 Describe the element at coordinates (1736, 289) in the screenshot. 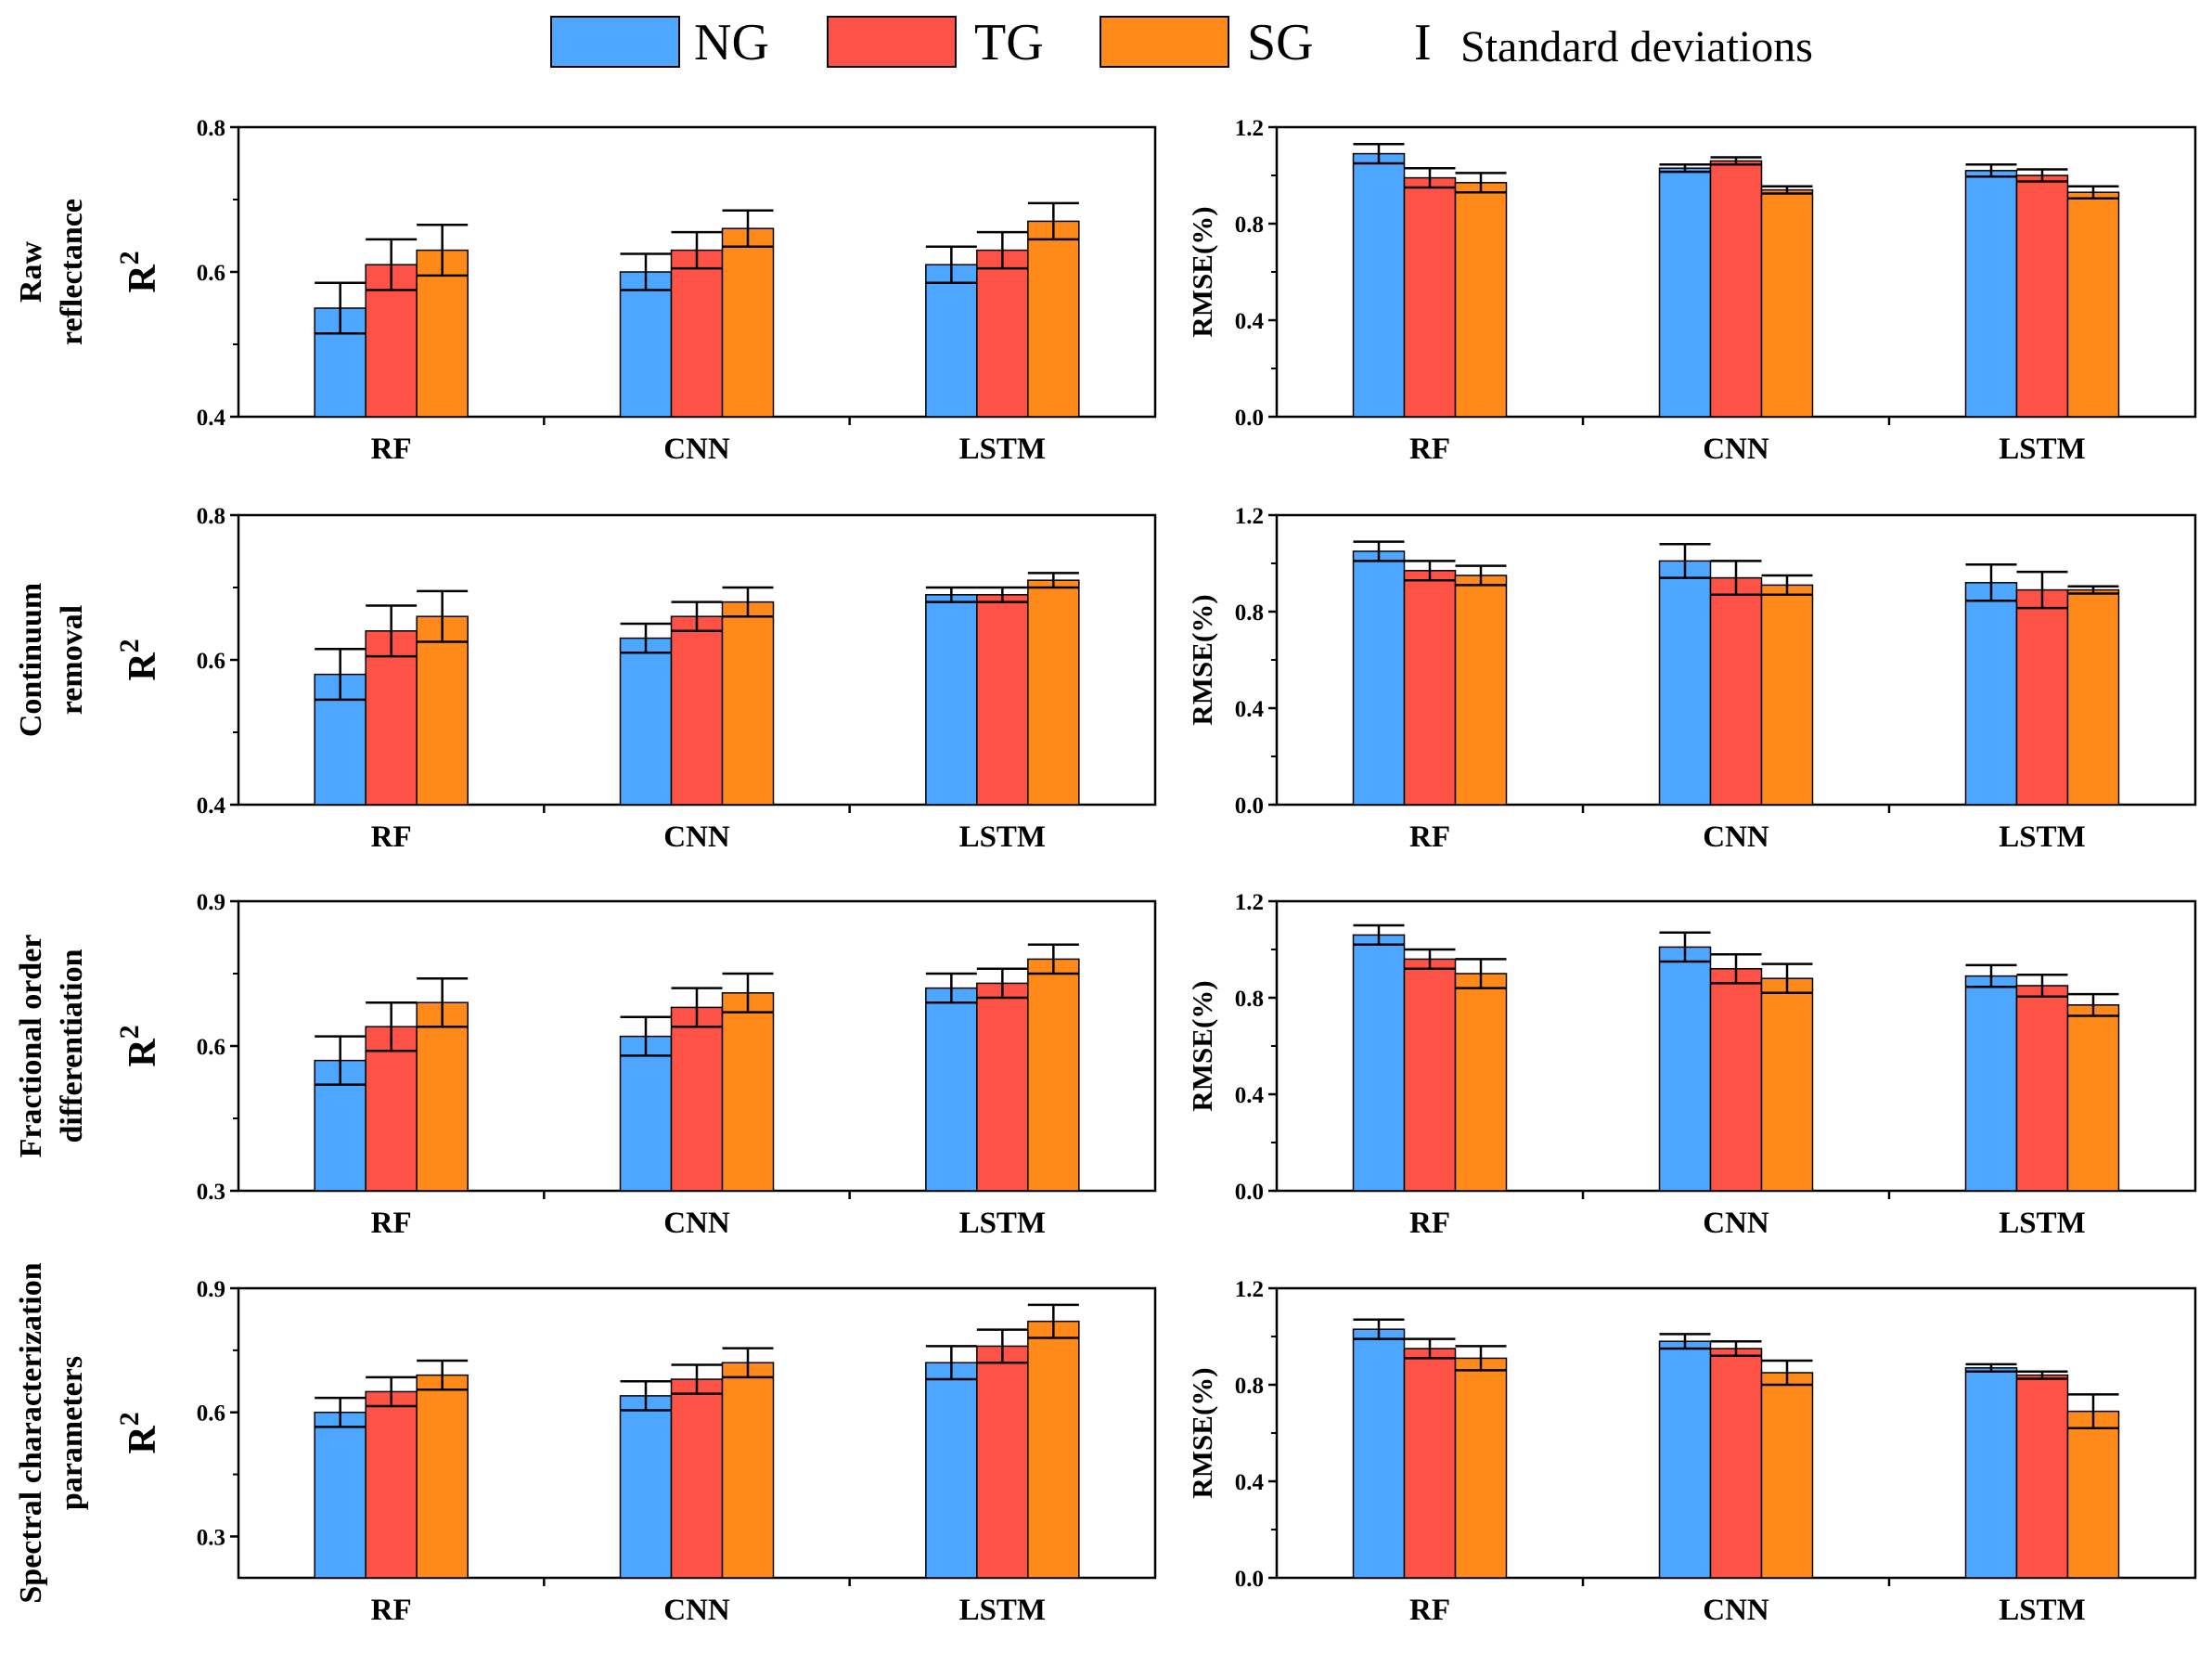

I see `bar-tg-cnn: TG CNN: 1.06` at that location.